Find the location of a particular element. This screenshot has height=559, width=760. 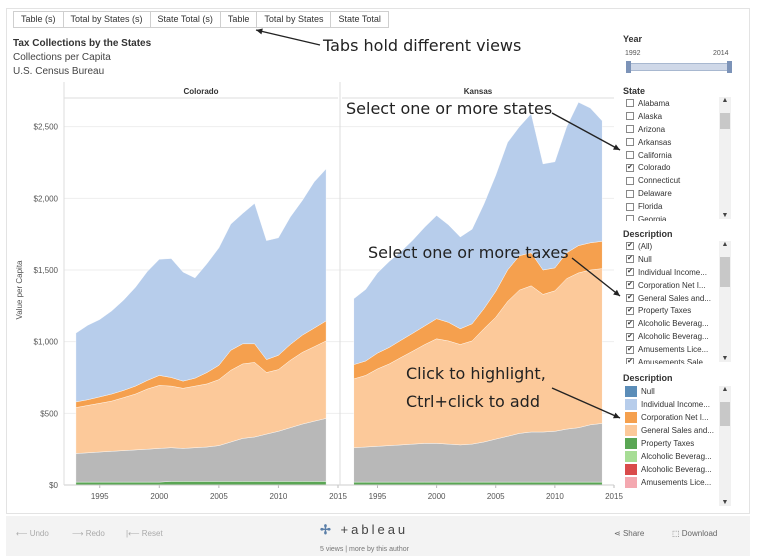

description-list-scrollbar: ▲ ▼ is located at coordinates (725, 301).